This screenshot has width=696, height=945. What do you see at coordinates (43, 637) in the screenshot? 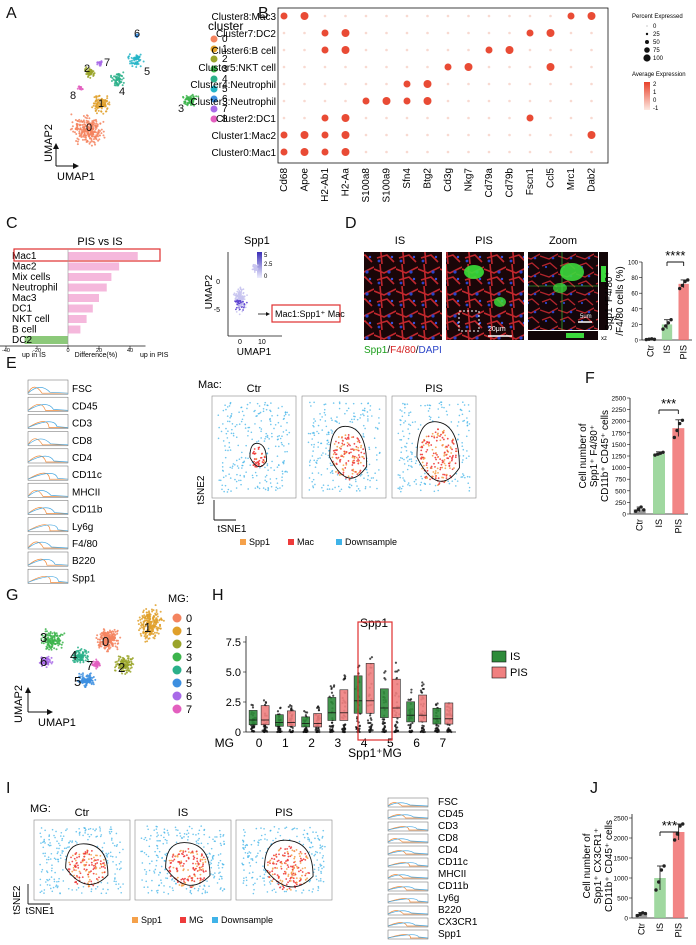
I see `mg-cluster-label-3: 3` at bounding box center [43, 637].